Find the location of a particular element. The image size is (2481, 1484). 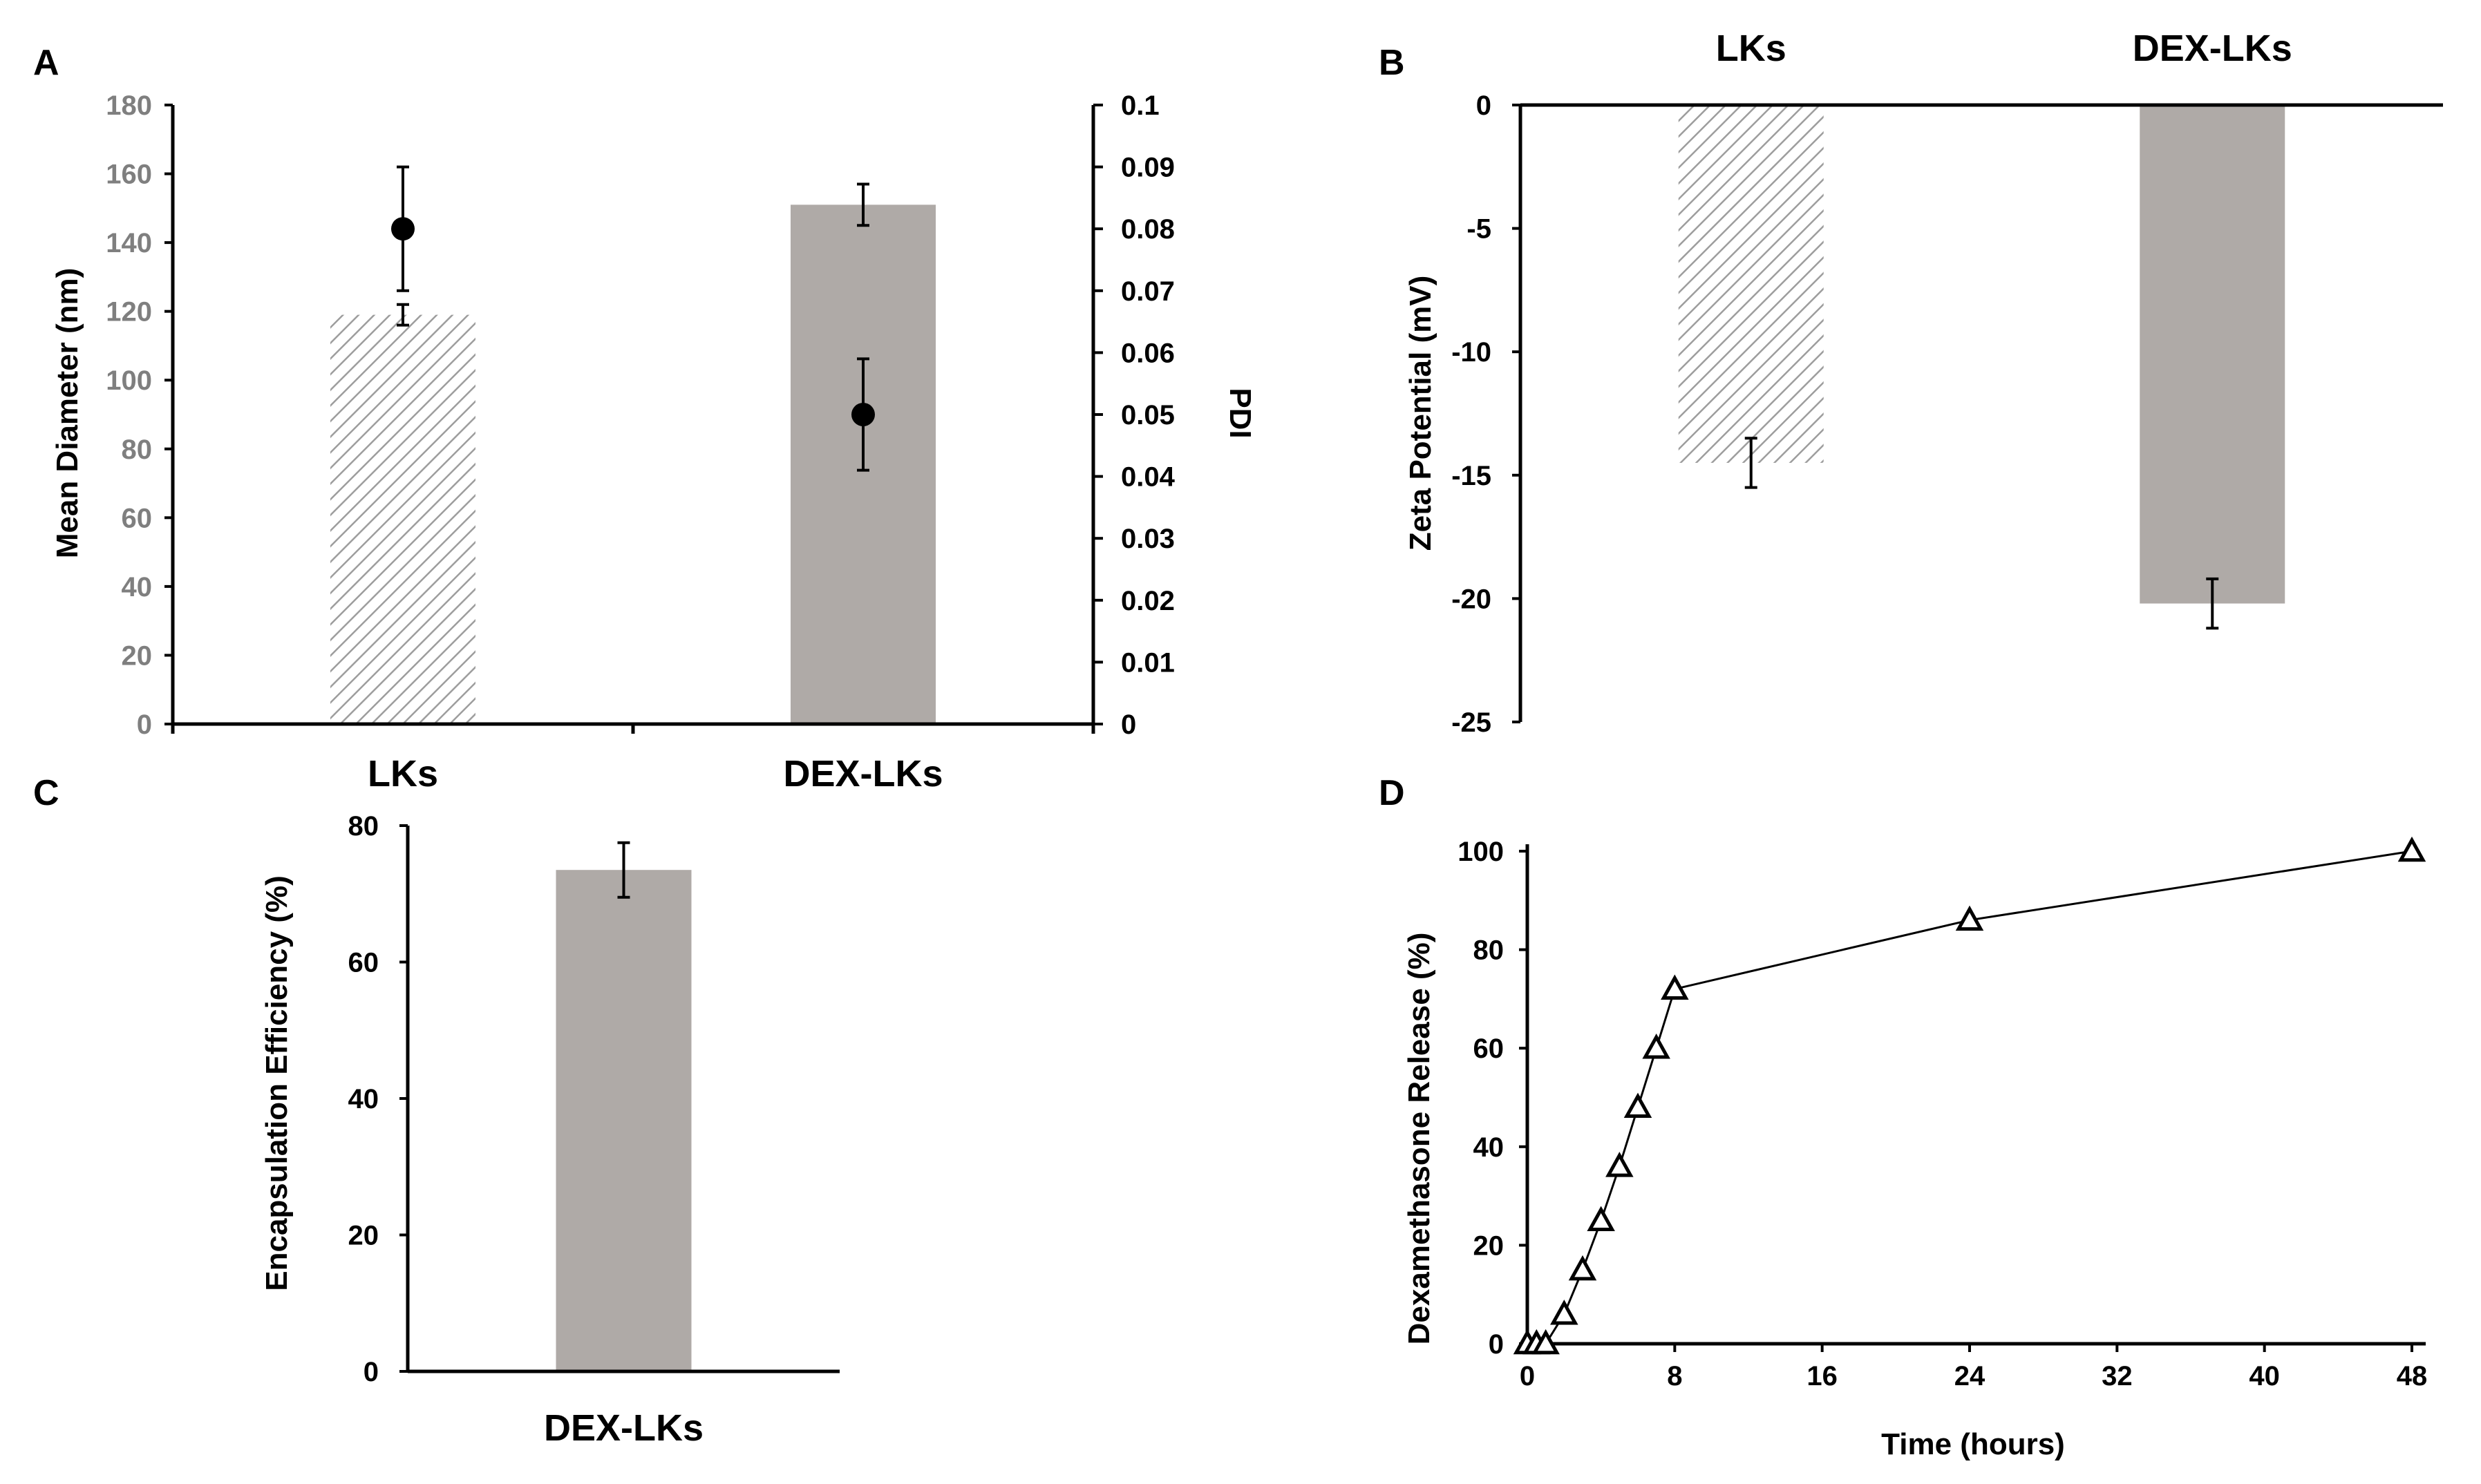

y2-tick-label: 0 is located at coordinates (1128, 725).